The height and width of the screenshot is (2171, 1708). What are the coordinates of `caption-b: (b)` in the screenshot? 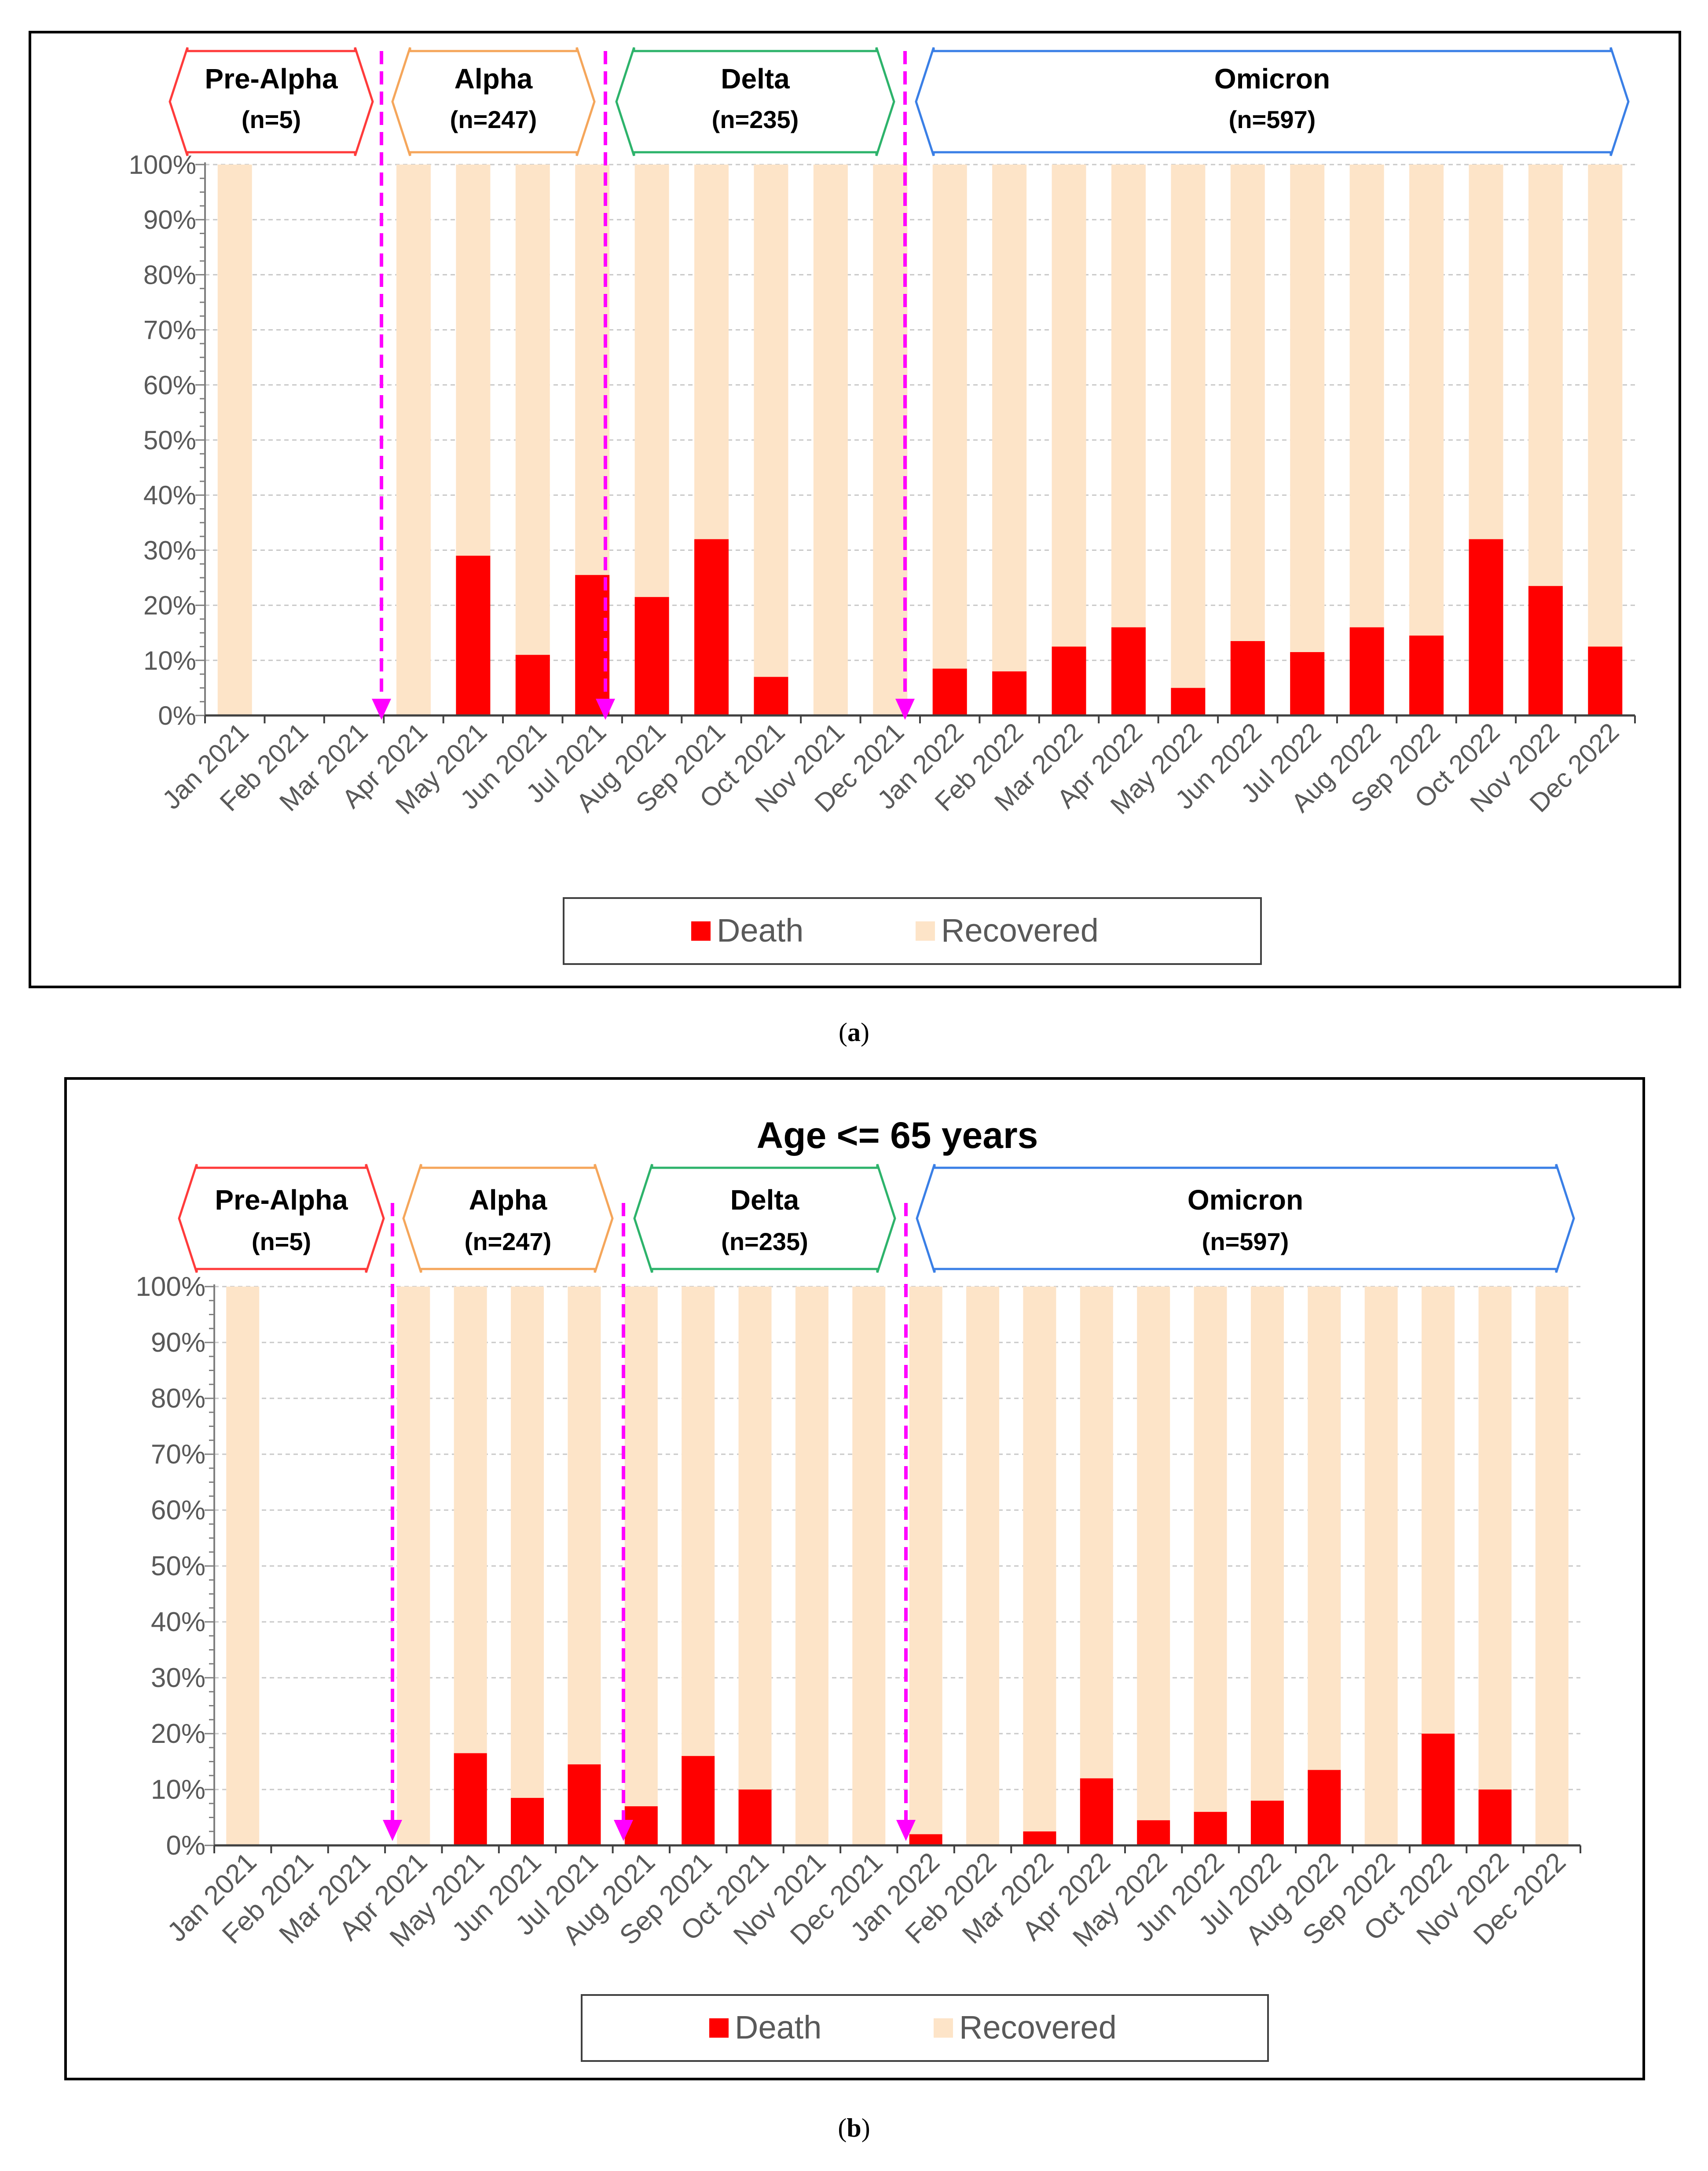 It's located at (854, 2127).